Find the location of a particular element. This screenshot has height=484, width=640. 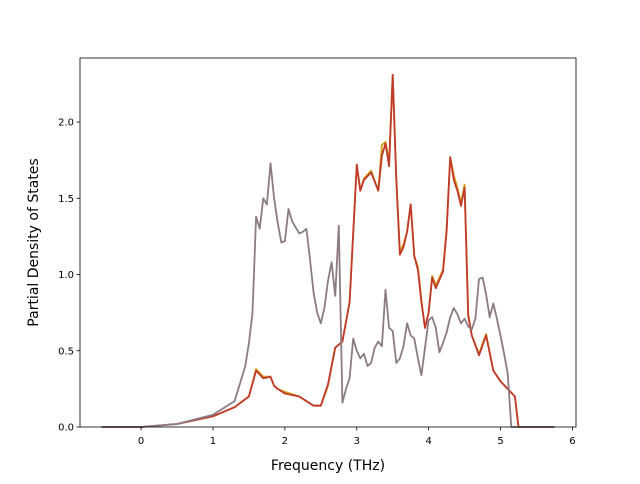

y-axis-title: Partial Density of States is located at coordinates (34, 242).